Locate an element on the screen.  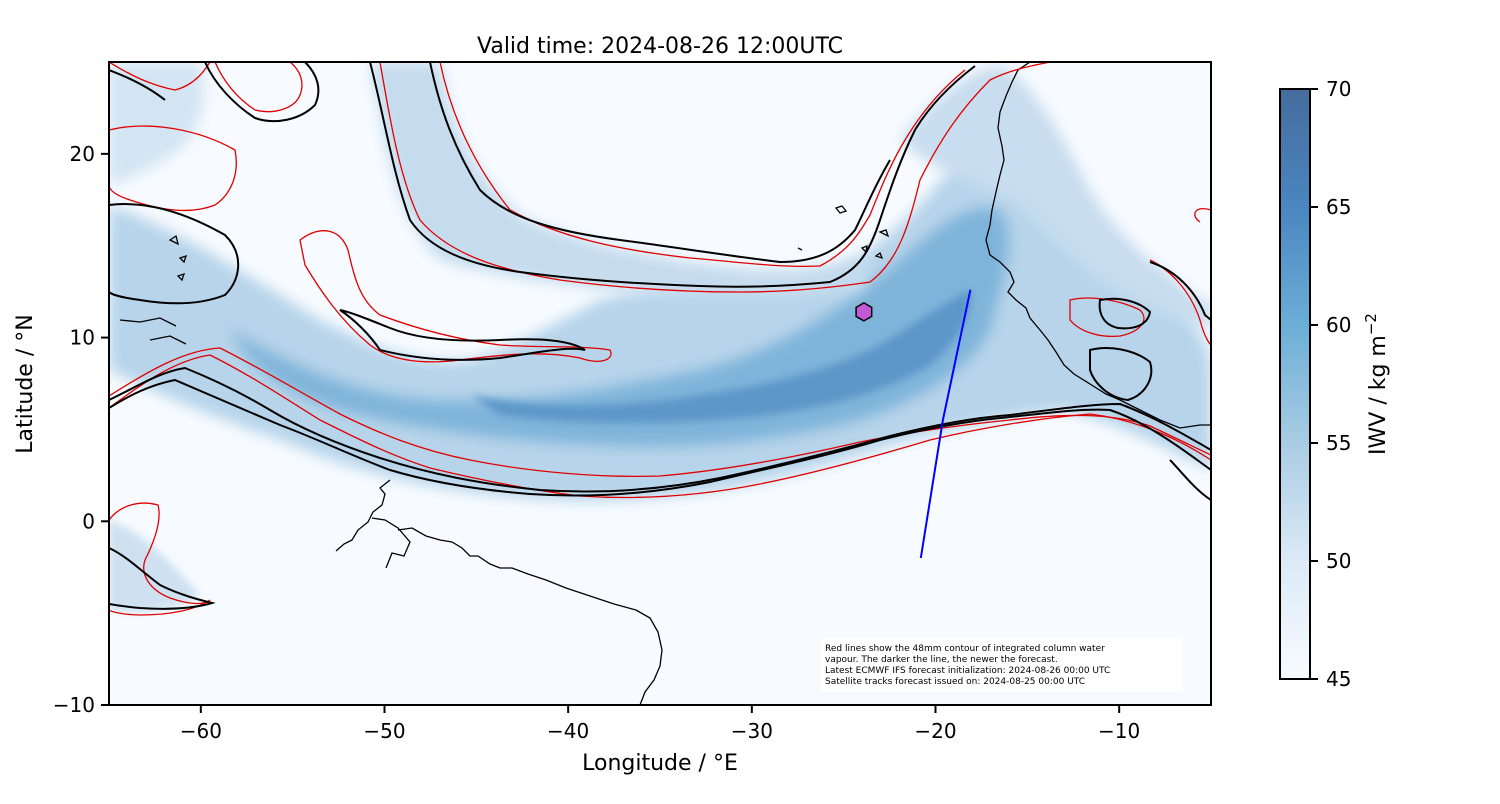
colorbar-tick-label: 65 is located at coordinates (1338, 207).